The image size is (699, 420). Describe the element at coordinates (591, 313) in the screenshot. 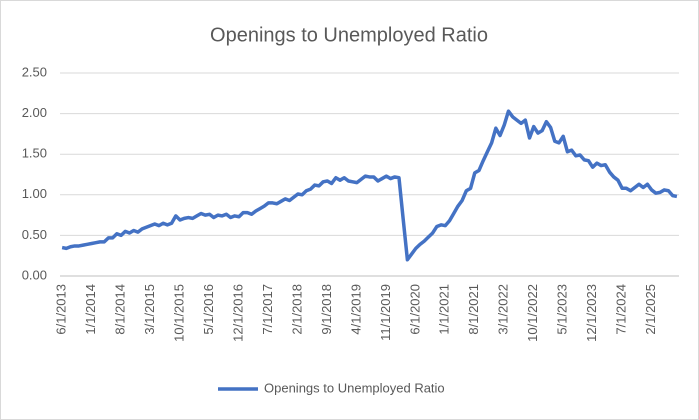

I see `x-tick-label: 12/1/2023` at that location.